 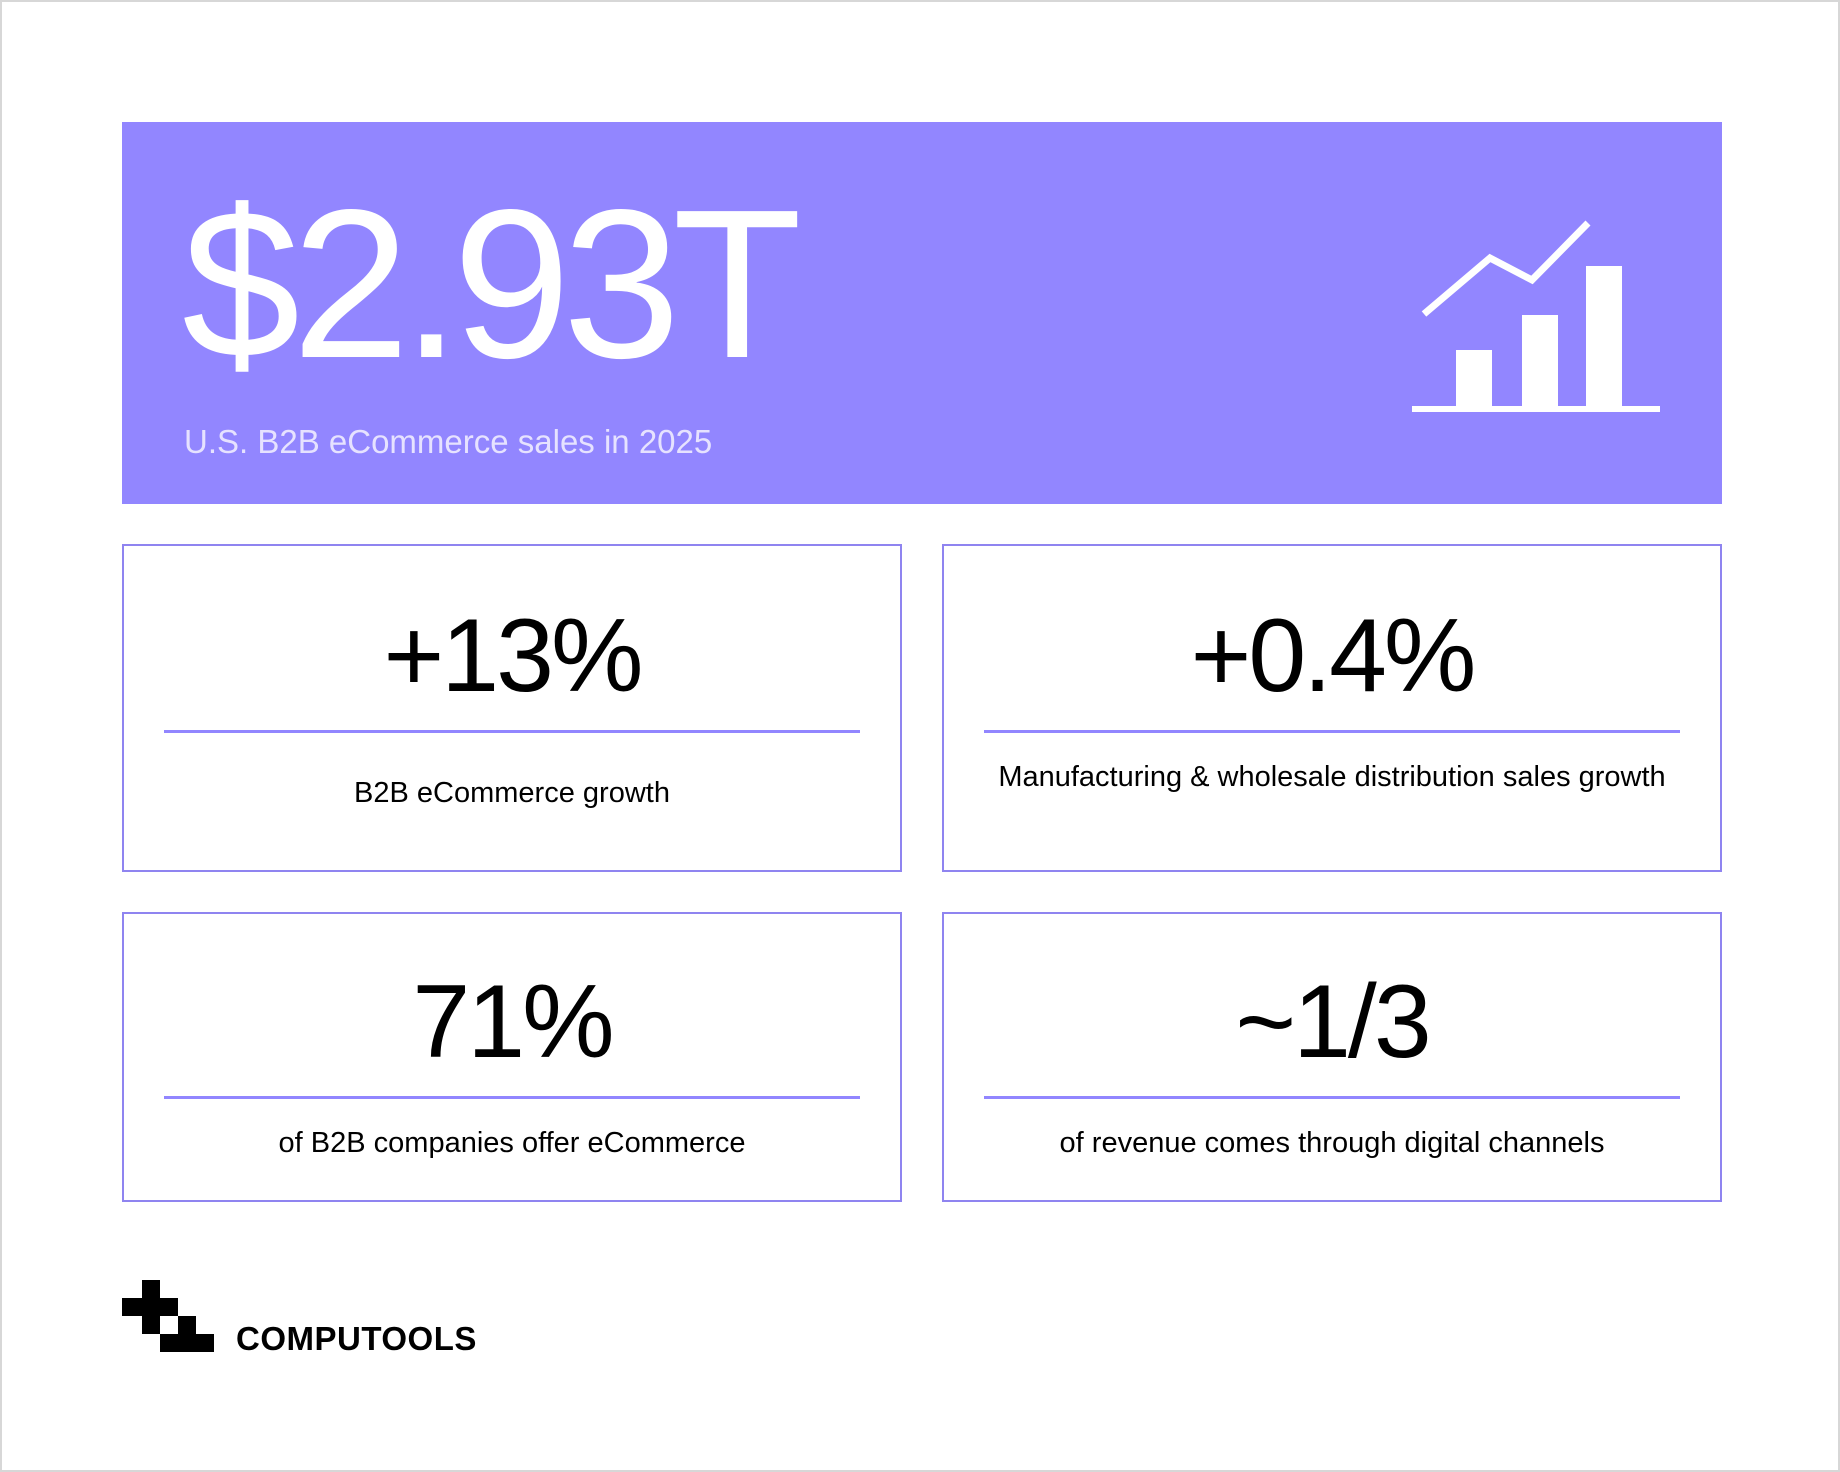 I want to click on stat-card-companies-offer-ecommerce: 71% of B2B companies offer eCommerce, so click(x=512, y=1057).